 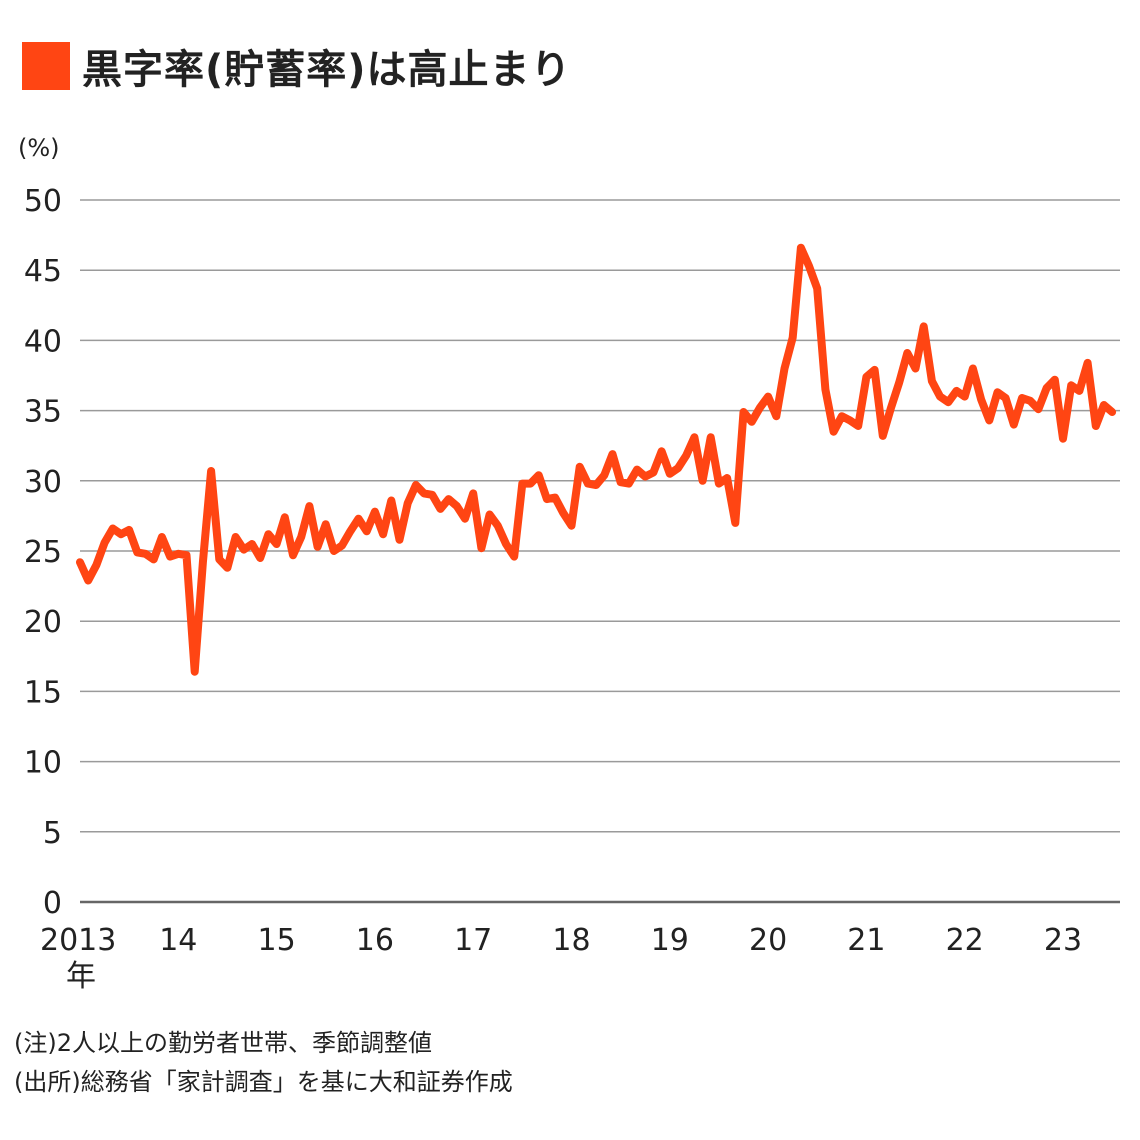 What do you see at coordinates (965, 940) in the screenshot?
I see `x-tick-label-22: 22` at bounding box center [965, 940].